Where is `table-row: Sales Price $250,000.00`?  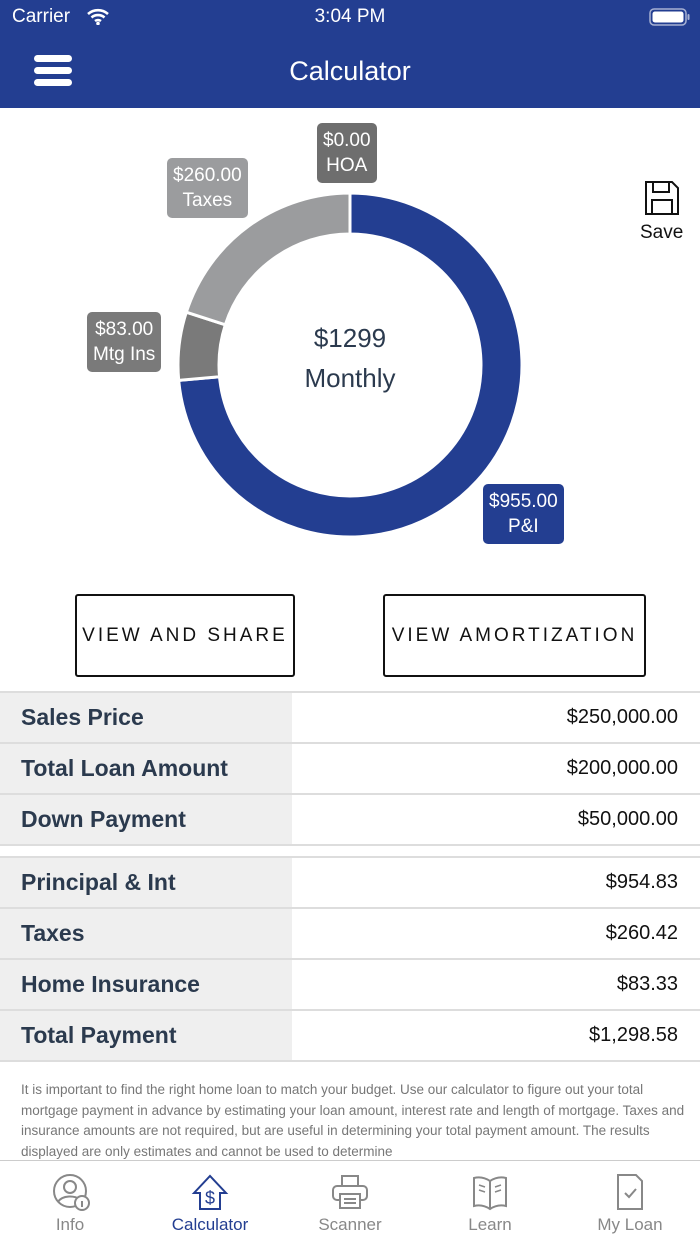 table-row: Sales Price $250,000.00 is located at coordinates (350, 718).